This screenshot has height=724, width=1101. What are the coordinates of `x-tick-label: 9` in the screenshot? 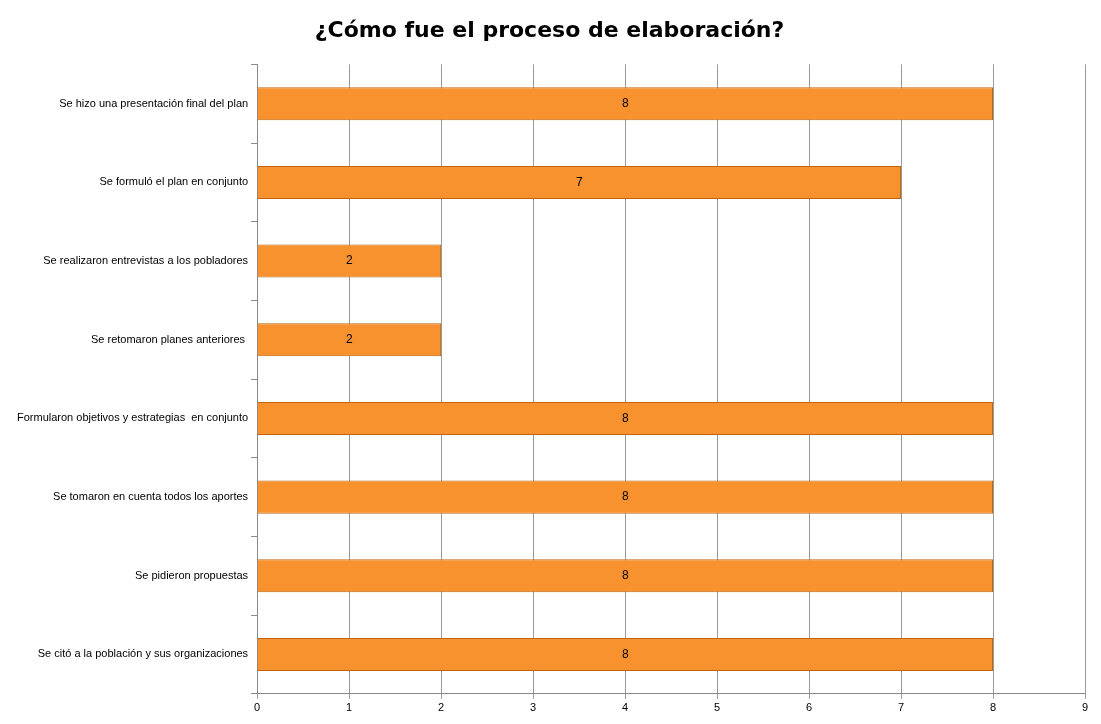 It's located at (1085, 707).